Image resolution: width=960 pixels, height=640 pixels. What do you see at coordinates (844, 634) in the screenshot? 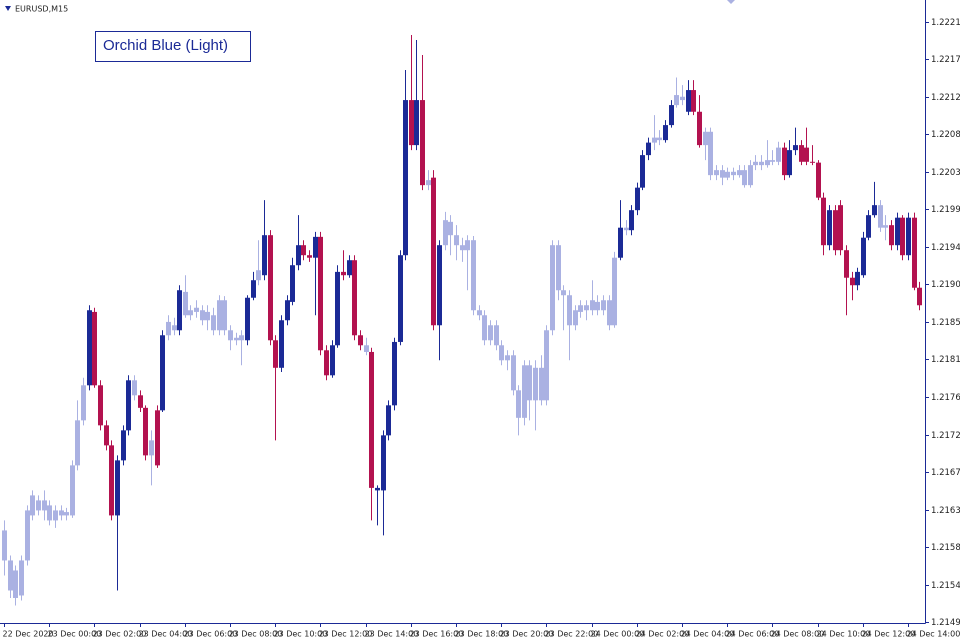
I see `x-tick-label: 24 Dec 10:00` at bounding box center [844, 634].